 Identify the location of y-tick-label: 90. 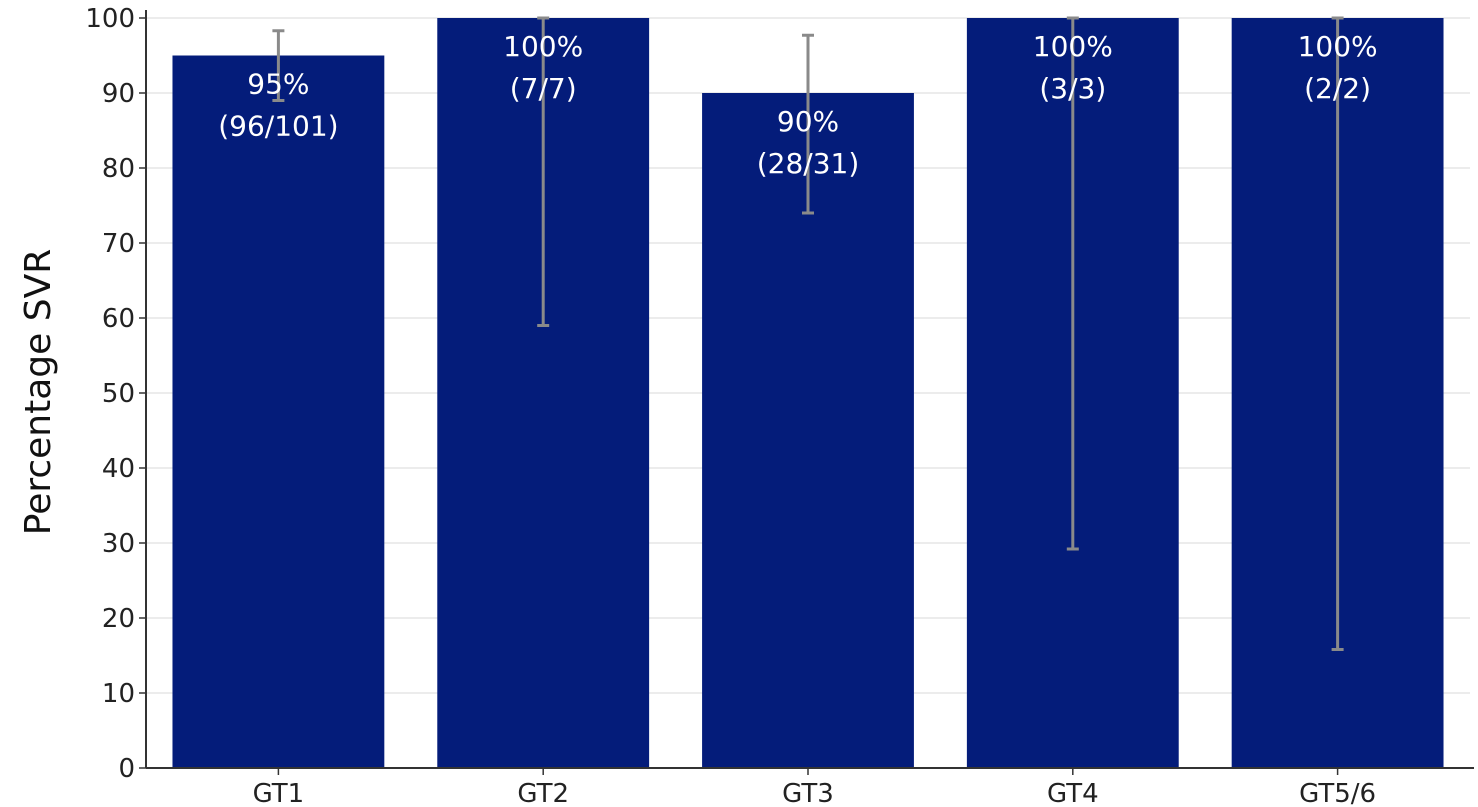
(118, 94).